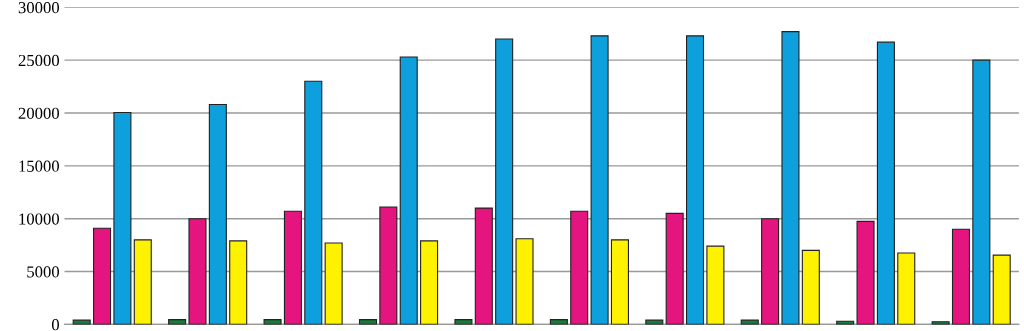 The height and width of the screenshot is (331, 1024). Describe the element at coordinates (39, 7) in the screenshot. I see `y-tick-label: 30000` at that location.